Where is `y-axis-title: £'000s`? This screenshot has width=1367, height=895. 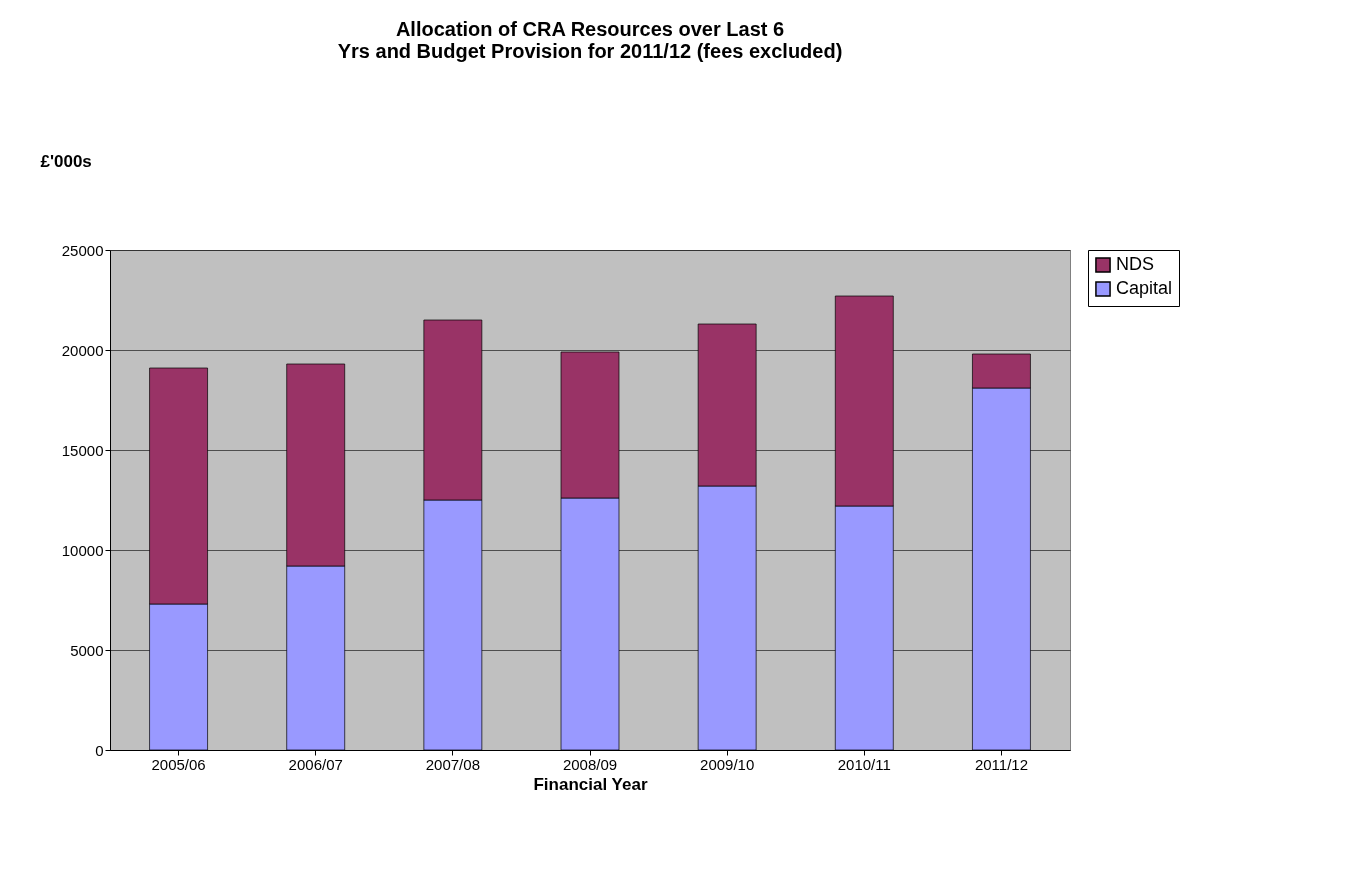 y-axis-title: £'000s is located at coordinates (66, 161).